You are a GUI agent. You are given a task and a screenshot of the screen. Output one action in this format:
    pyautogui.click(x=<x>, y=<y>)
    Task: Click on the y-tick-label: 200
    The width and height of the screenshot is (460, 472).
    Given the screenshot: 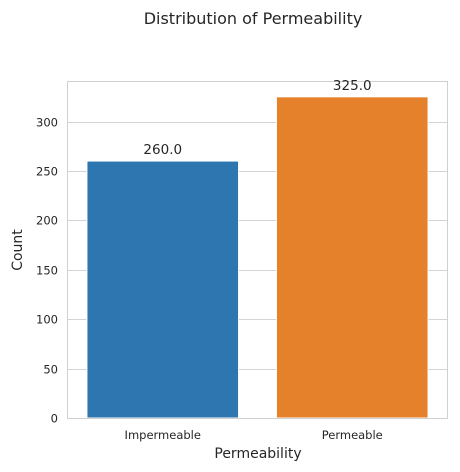 What is the action you would take?
    pyautogui.click(x=47, y=221)
    